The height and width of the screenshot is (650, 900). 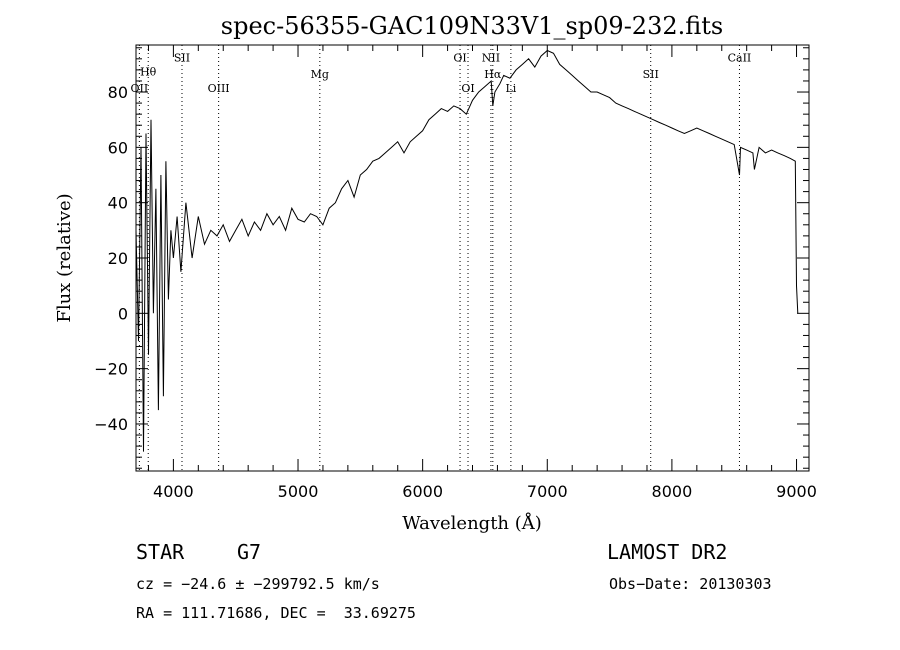 I want to click on y-tick-label: 0, so click(x=123, y=313).